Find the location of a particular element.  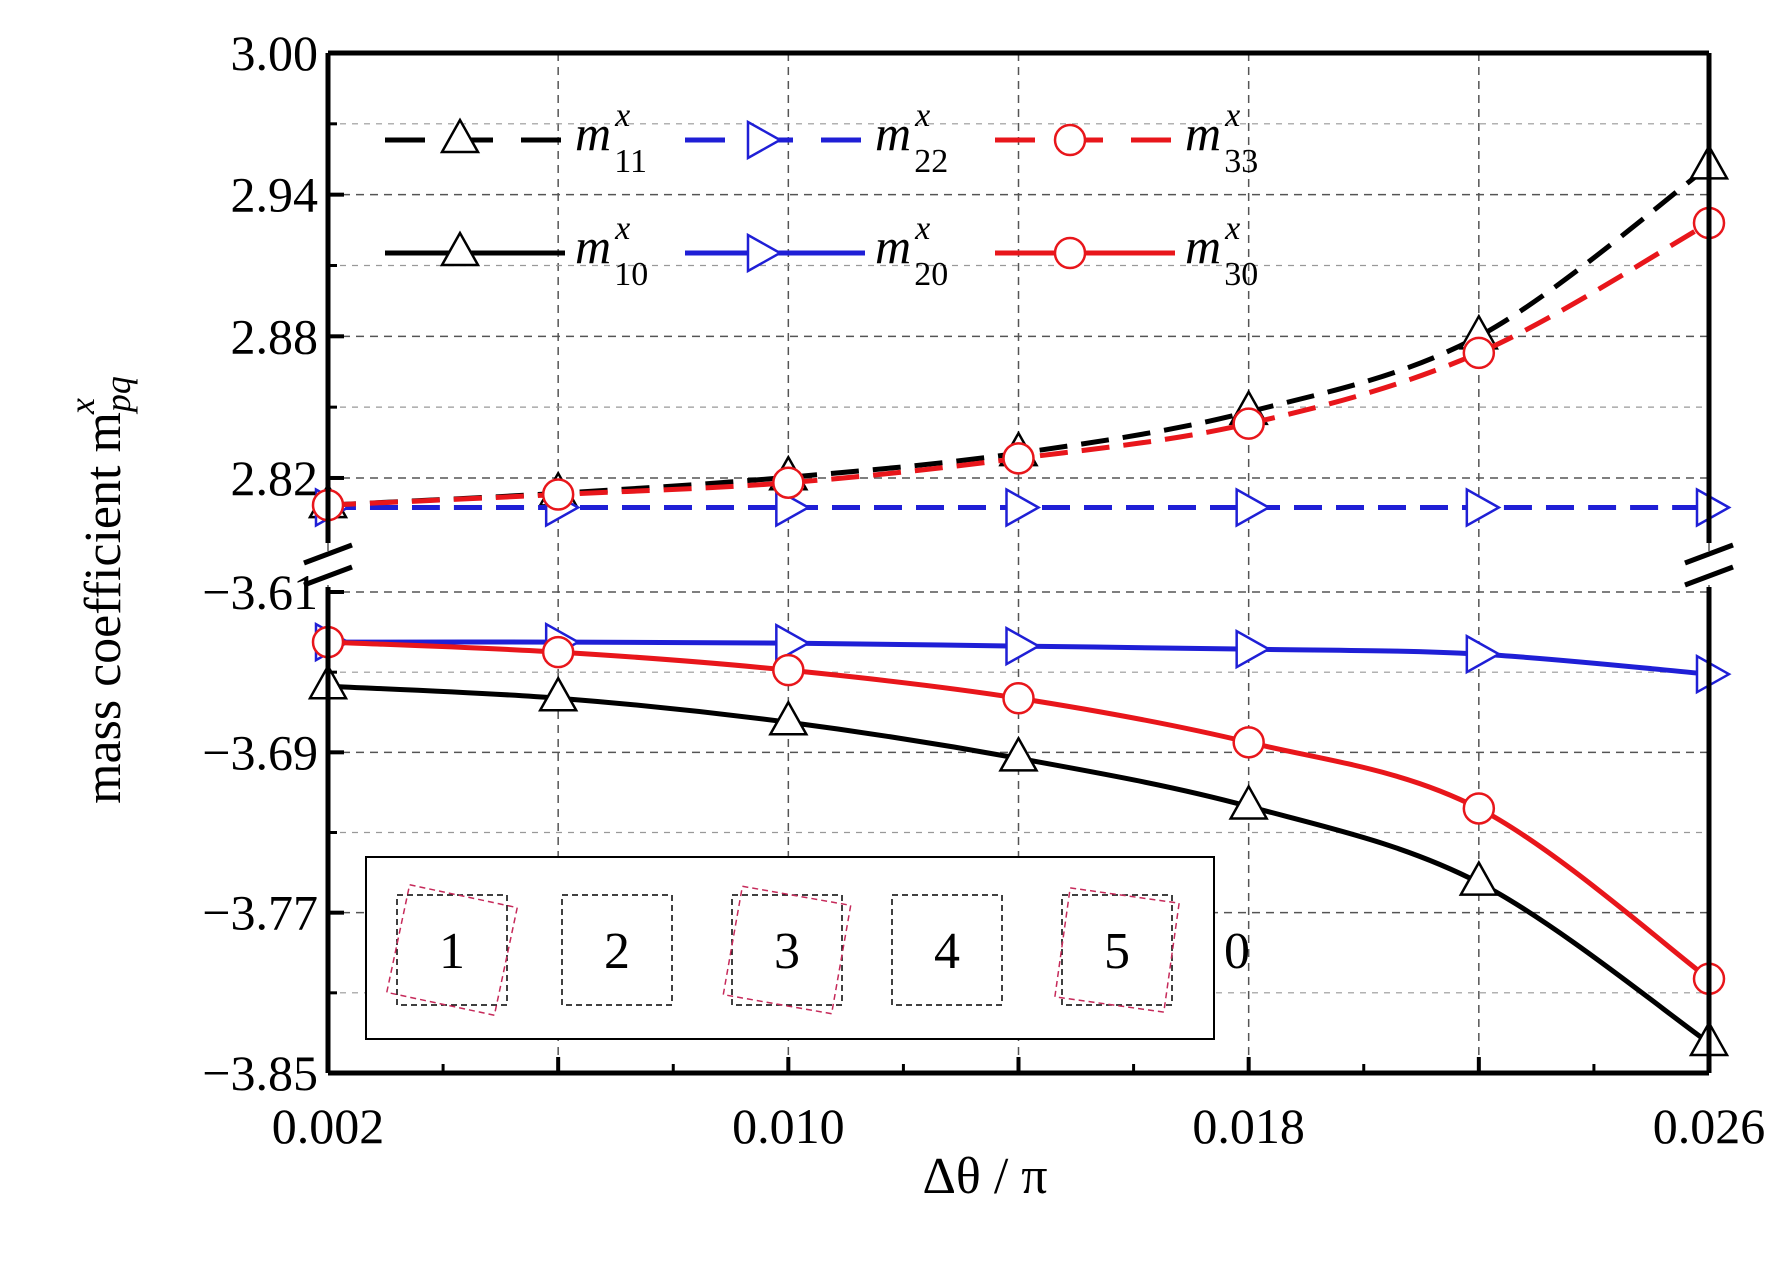

inset-label-3: 3 is located at coordinates (787, 951).